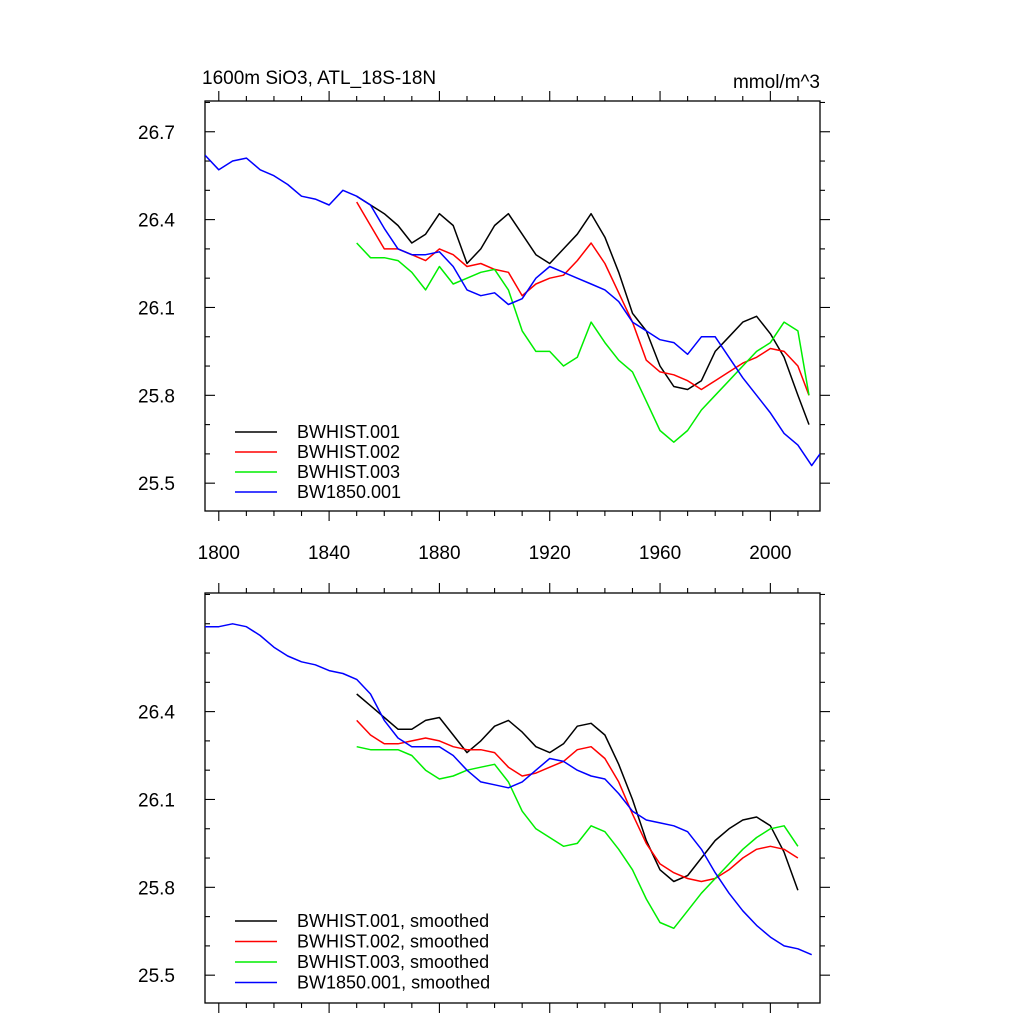 This screenshot has height=1024, width=1024. What do you see at coordinates (156, 221) in the screenshot?
I see `top-y-tick-label: 26.4` at bounding box center [156, 221].